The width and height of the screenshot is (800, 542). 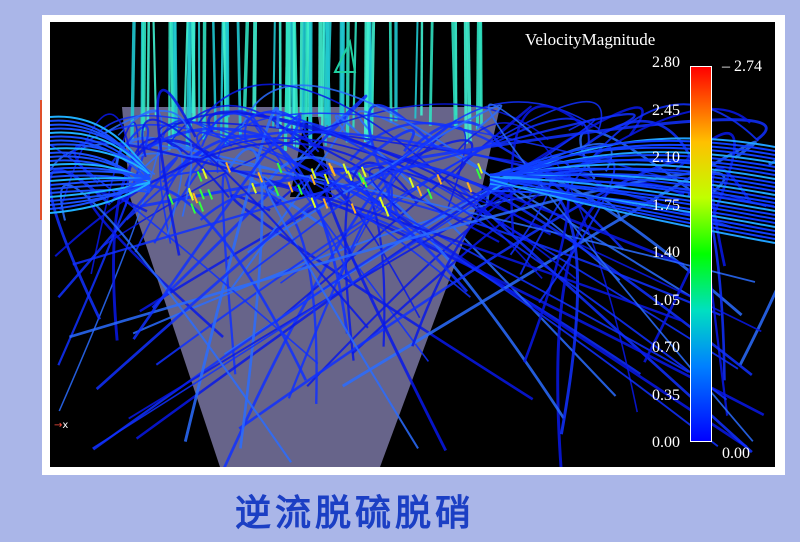 What do you see at coordinates (666, 252) in the screenshot?
I see `legend-tick: 1.40` at bounding box center [666, 252].